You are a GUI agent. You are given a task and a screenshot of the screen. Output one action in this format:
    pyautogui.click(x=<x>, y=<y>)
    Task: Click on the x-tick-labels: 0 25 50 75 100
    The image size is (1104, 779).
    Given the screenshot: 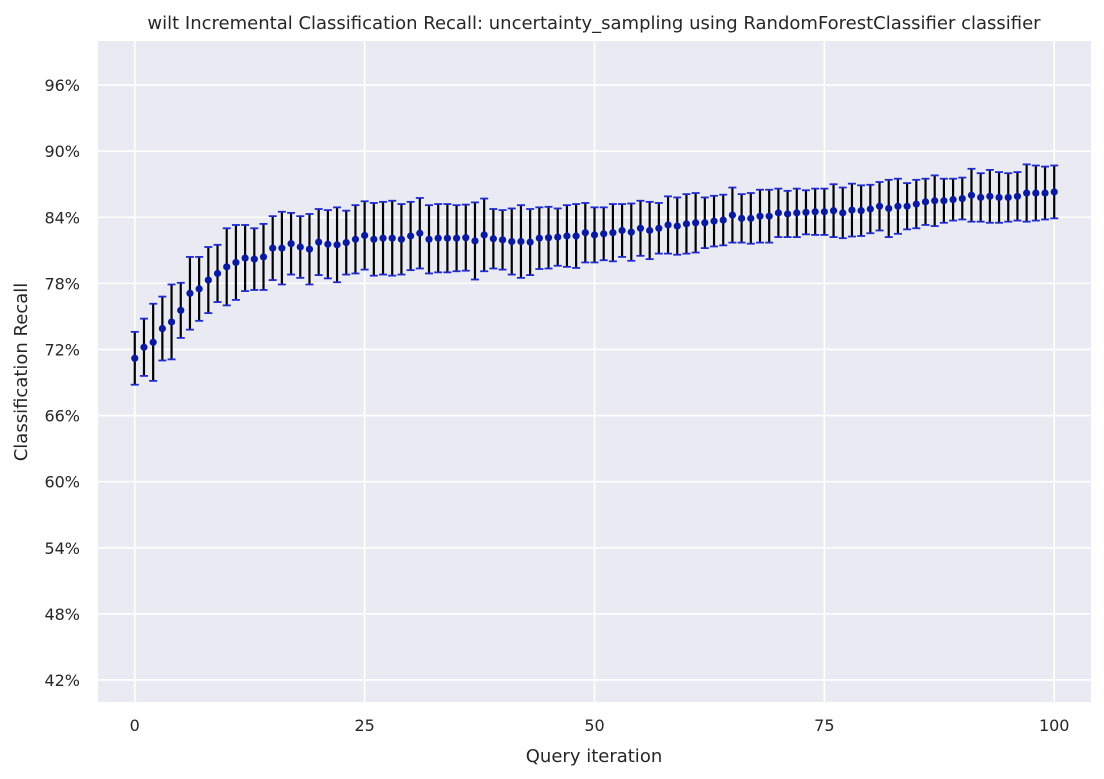 What is the action you would take?
    pyautogui.click(x=600, y=725)
    